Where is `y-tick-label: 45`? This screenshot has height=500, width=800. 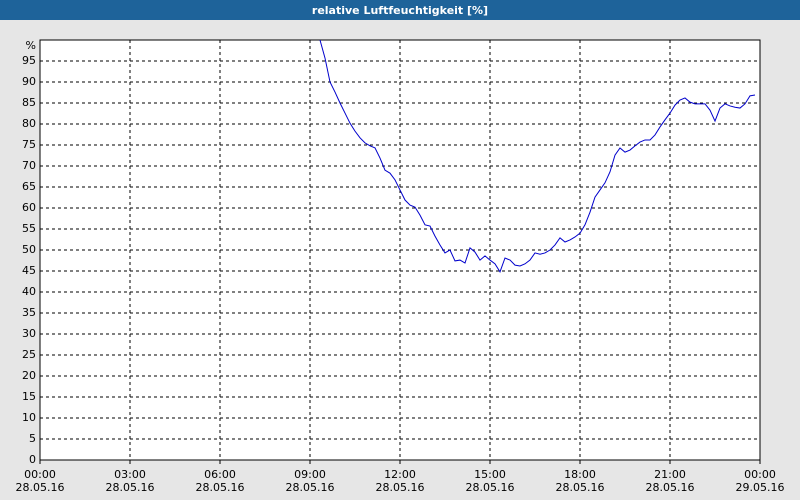
y-tick-label: 45 is located at coordinates (29, 270).